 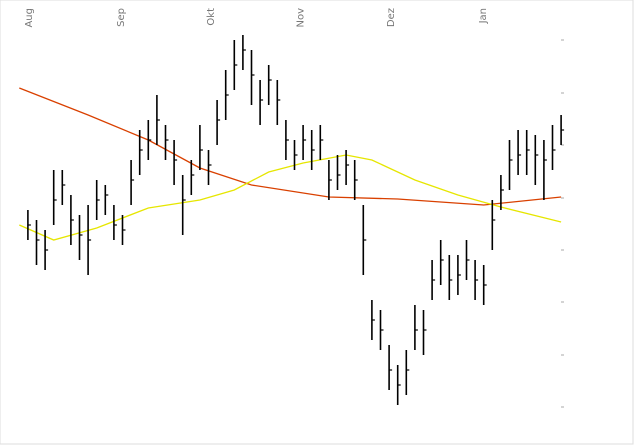 What do you see at coordinates (391, 17) in the screenshot?
I see `month-label: Dez` at bounding box center [391, 17].